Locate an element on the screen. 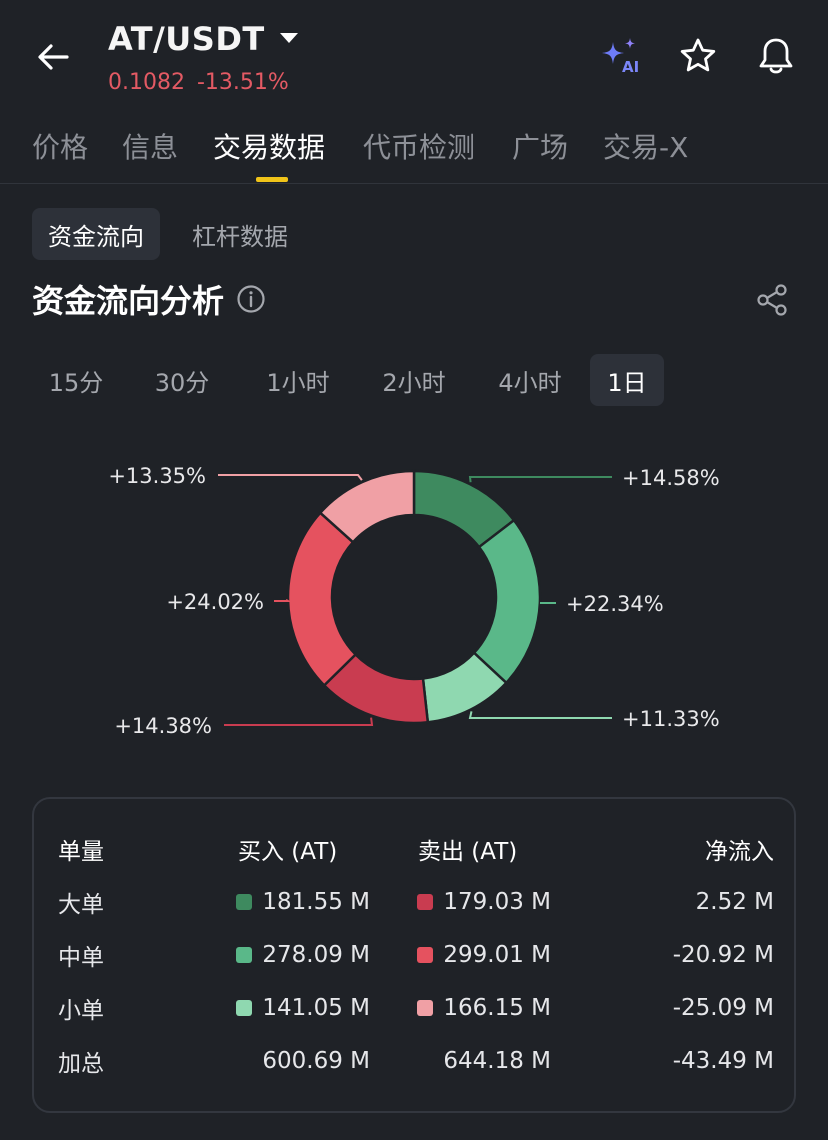  sub-tabs: 资金流向 杠杆数据 is located at coordinates (168, 234).